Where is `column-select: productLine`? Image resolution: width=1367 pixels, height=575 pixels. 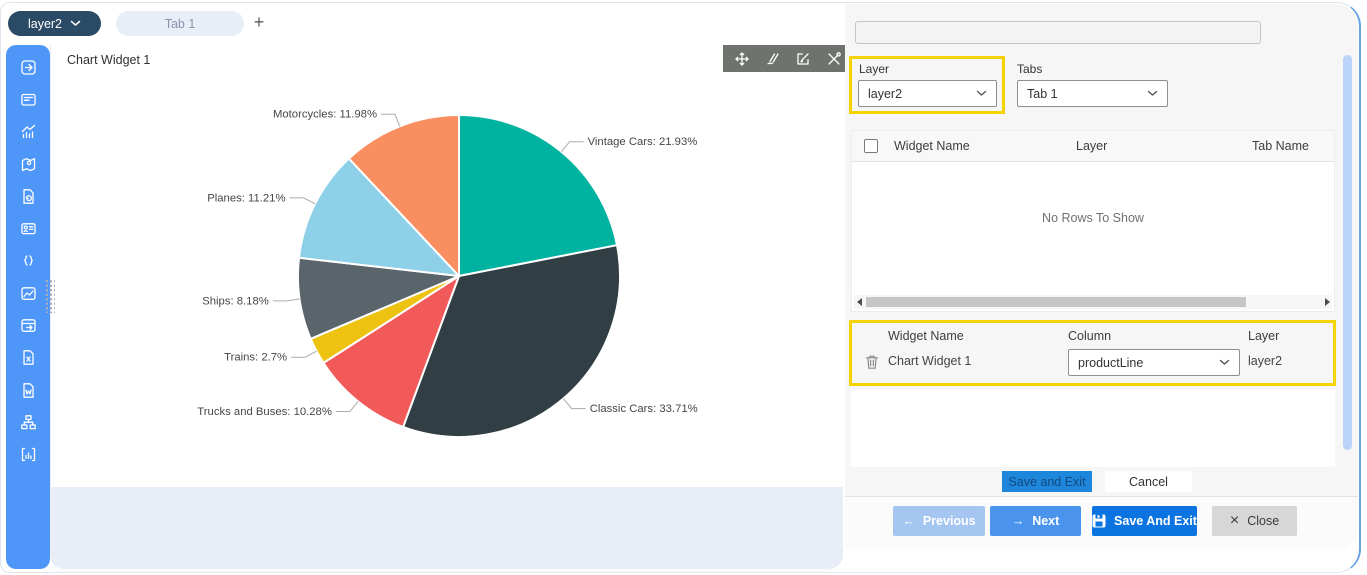 column-select: productLine is located at coordinates (1154, 362).